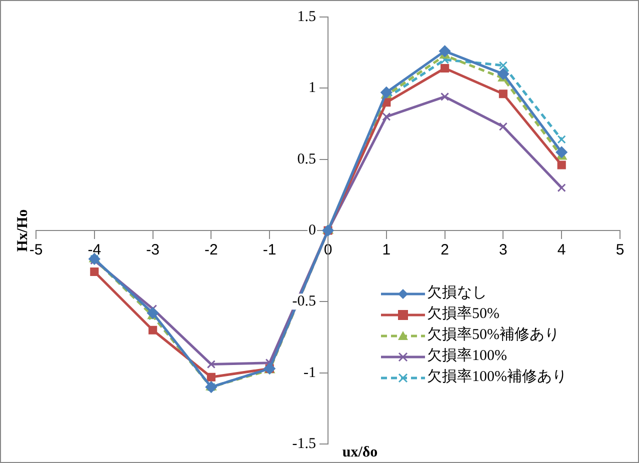  What do you see at coordinates (444, 250) in the screenshot?
I see `x-tick-label: 2` at bounding box center [444, 250].